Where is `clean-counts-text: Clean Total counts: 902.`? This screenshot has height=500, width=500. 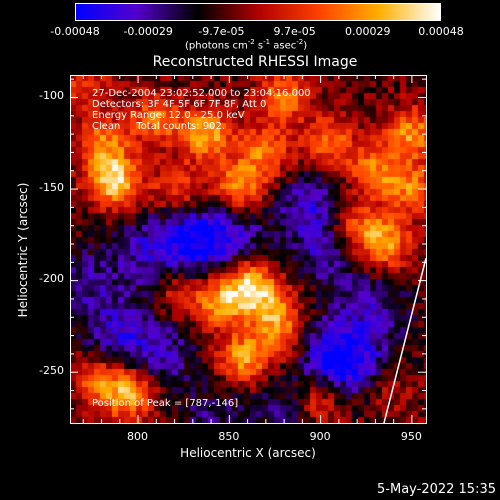
clean-counts-text: Clean Total counts: 902. is located at coordinates (159, 126).